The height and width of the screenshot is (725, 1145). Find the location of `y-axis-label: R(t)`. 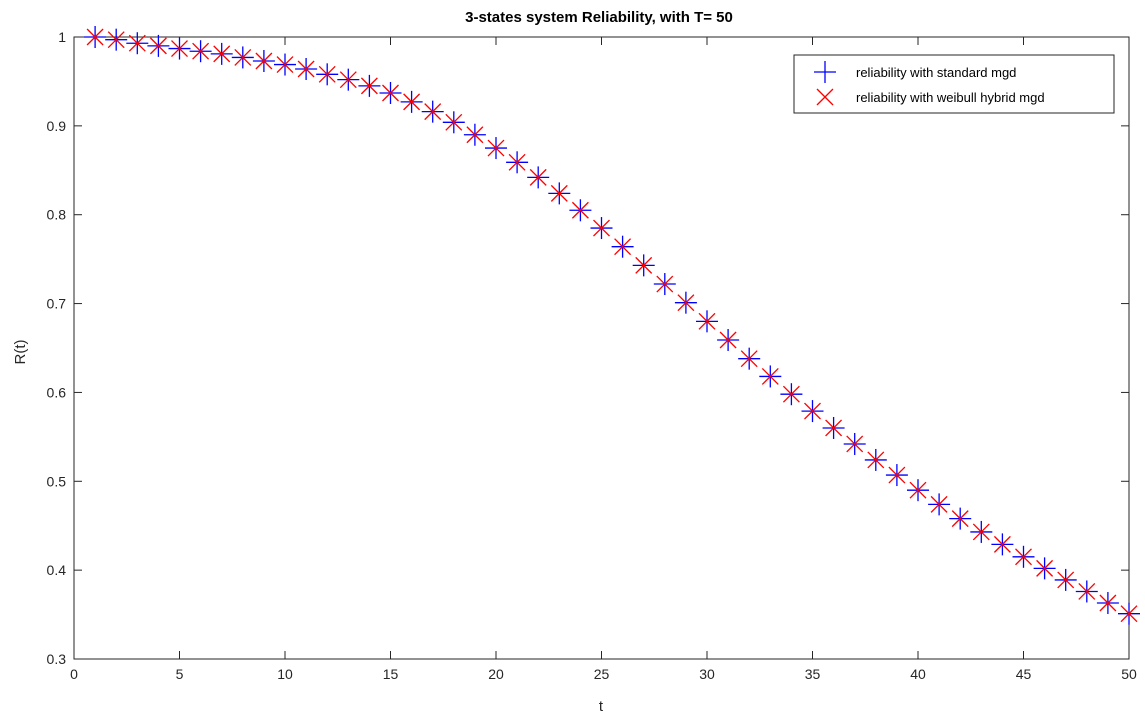

y-axis-label: R(t) is located at coordinates (20, 352).